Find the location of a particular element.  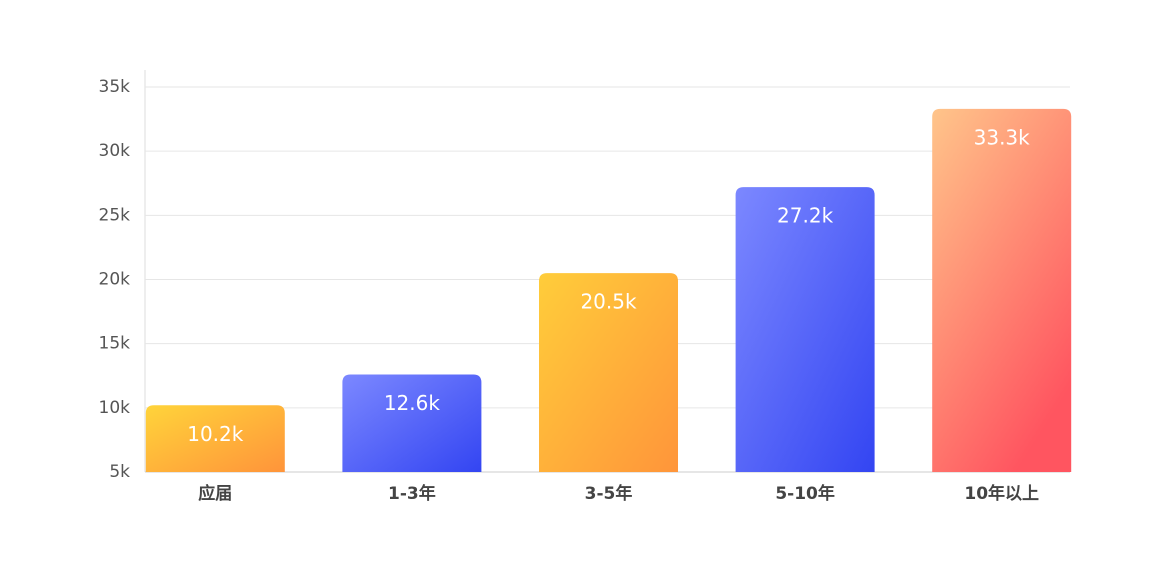

y-tick-label: 30k is located at coordinates (115, 151).